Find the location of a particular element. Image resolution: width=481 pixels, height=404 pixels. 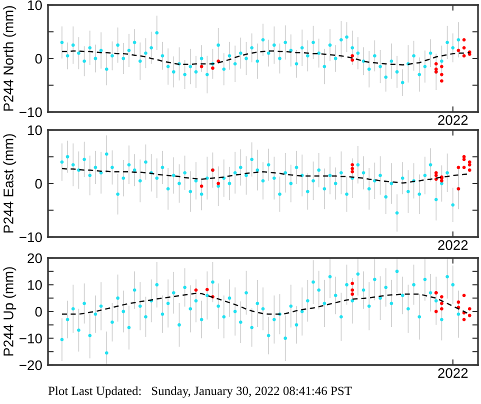

y-tick-label: 20 is located at coordinates (35, 258).